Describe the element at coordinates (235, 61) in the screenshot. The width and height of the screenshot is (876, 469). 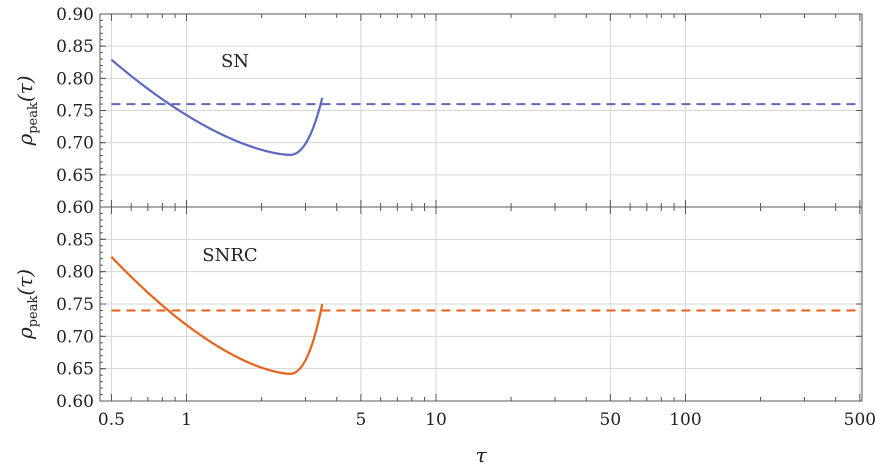
I see `panel-label: SN` at that location.